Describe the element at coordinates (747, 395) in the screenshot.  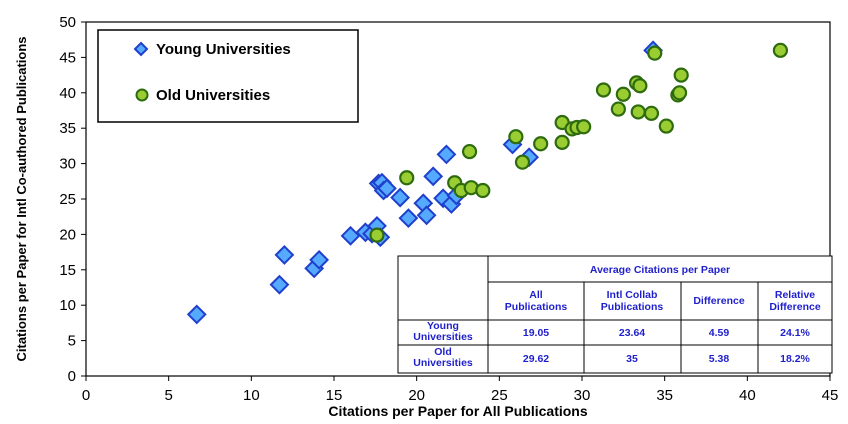
I see `x-tick-label: 40` at that location.